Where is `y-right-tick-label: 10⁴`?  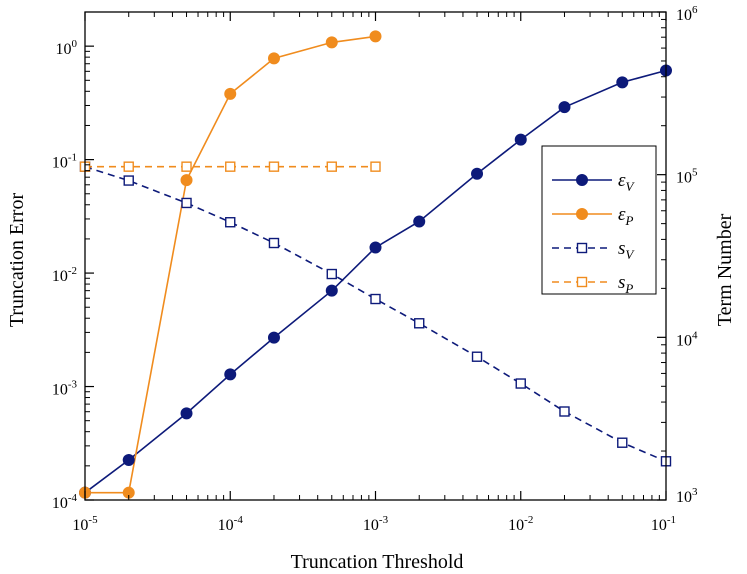
y-right-tick-label: 10⁴ is located at coordinates (687, 339).